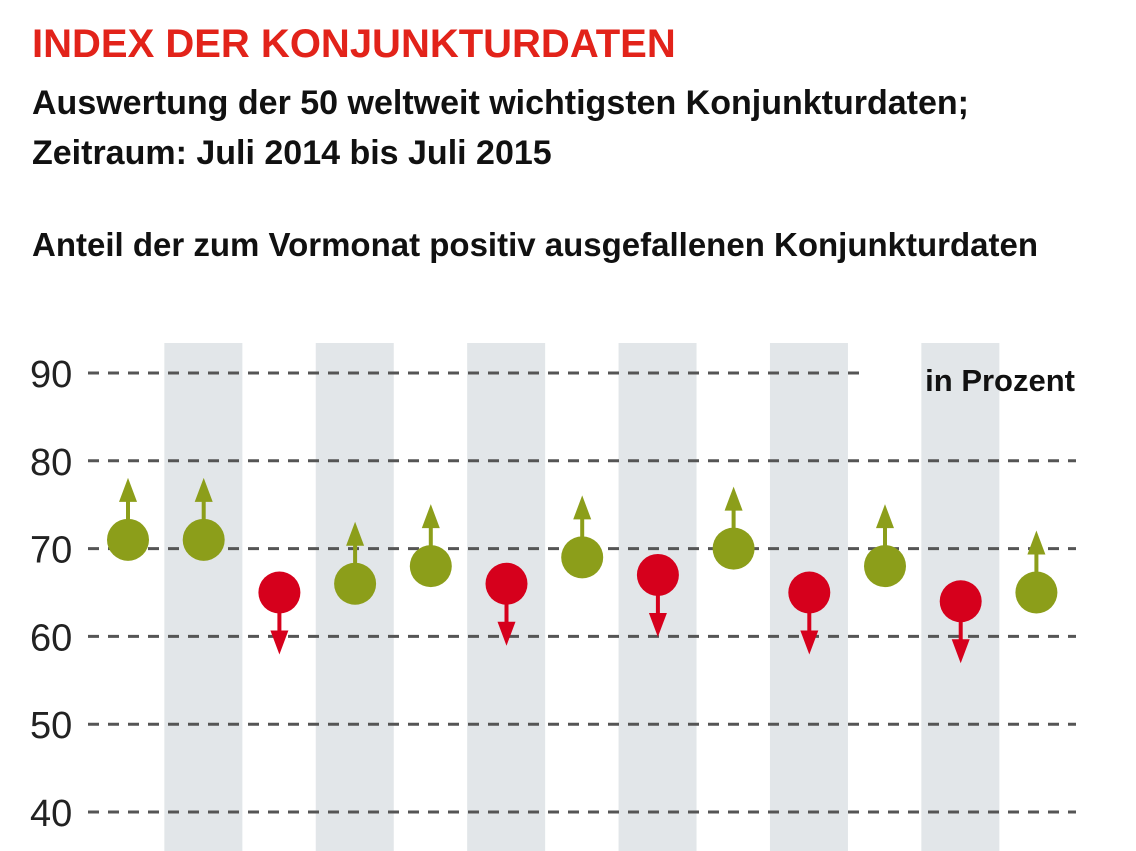 The width and height of the screenshot is (1136, 851). I want to click on y-tick-label: 90, so click(51, 375).